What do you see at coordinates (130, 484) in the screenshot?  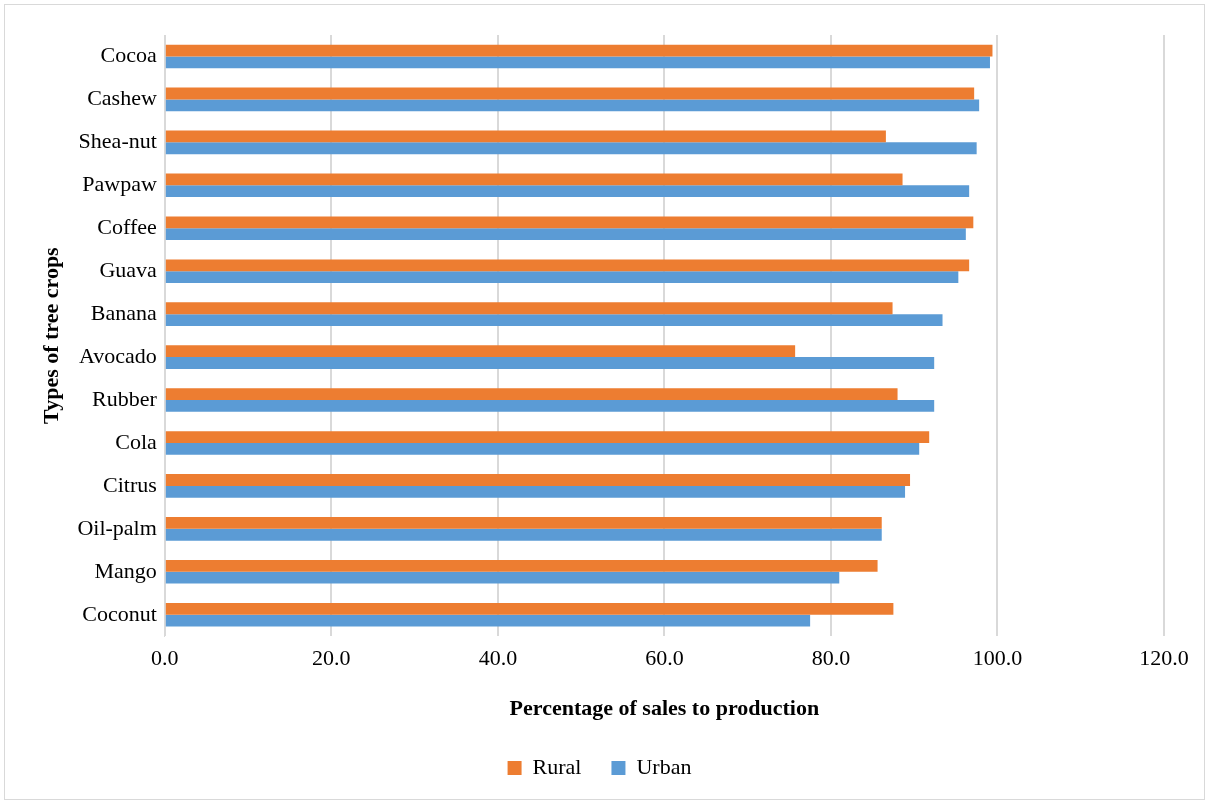 I see `y-tick-label: Citrus` at bounding box center [130, 484].